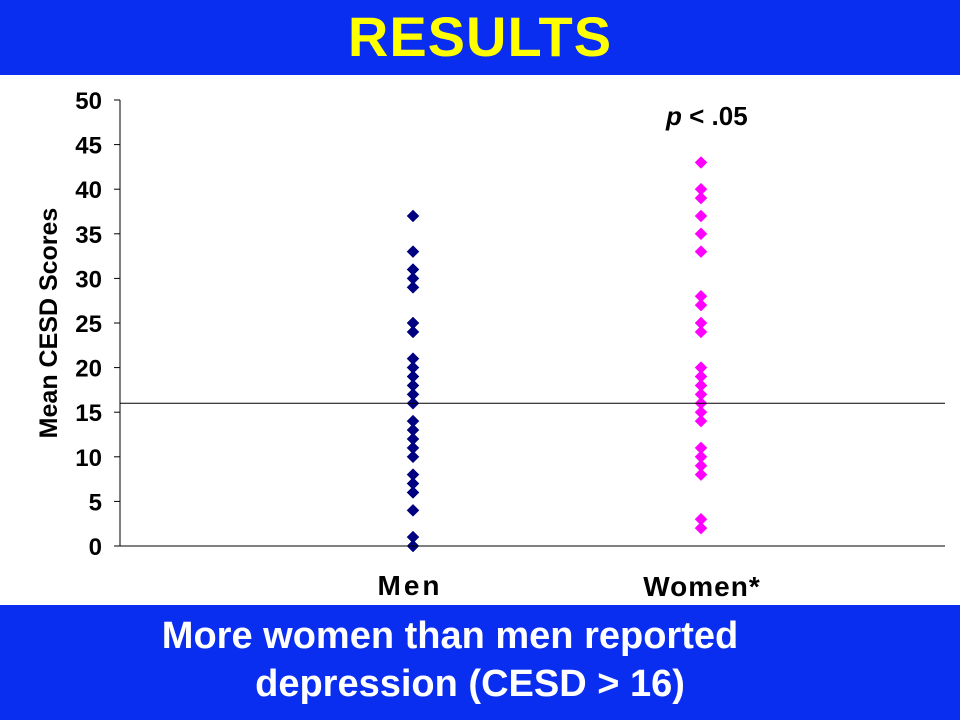 Image resolution: width=960 pixels, height=720 pixels. I want to click on conclusion-line-1: More women than men reported, so click(450, 636).